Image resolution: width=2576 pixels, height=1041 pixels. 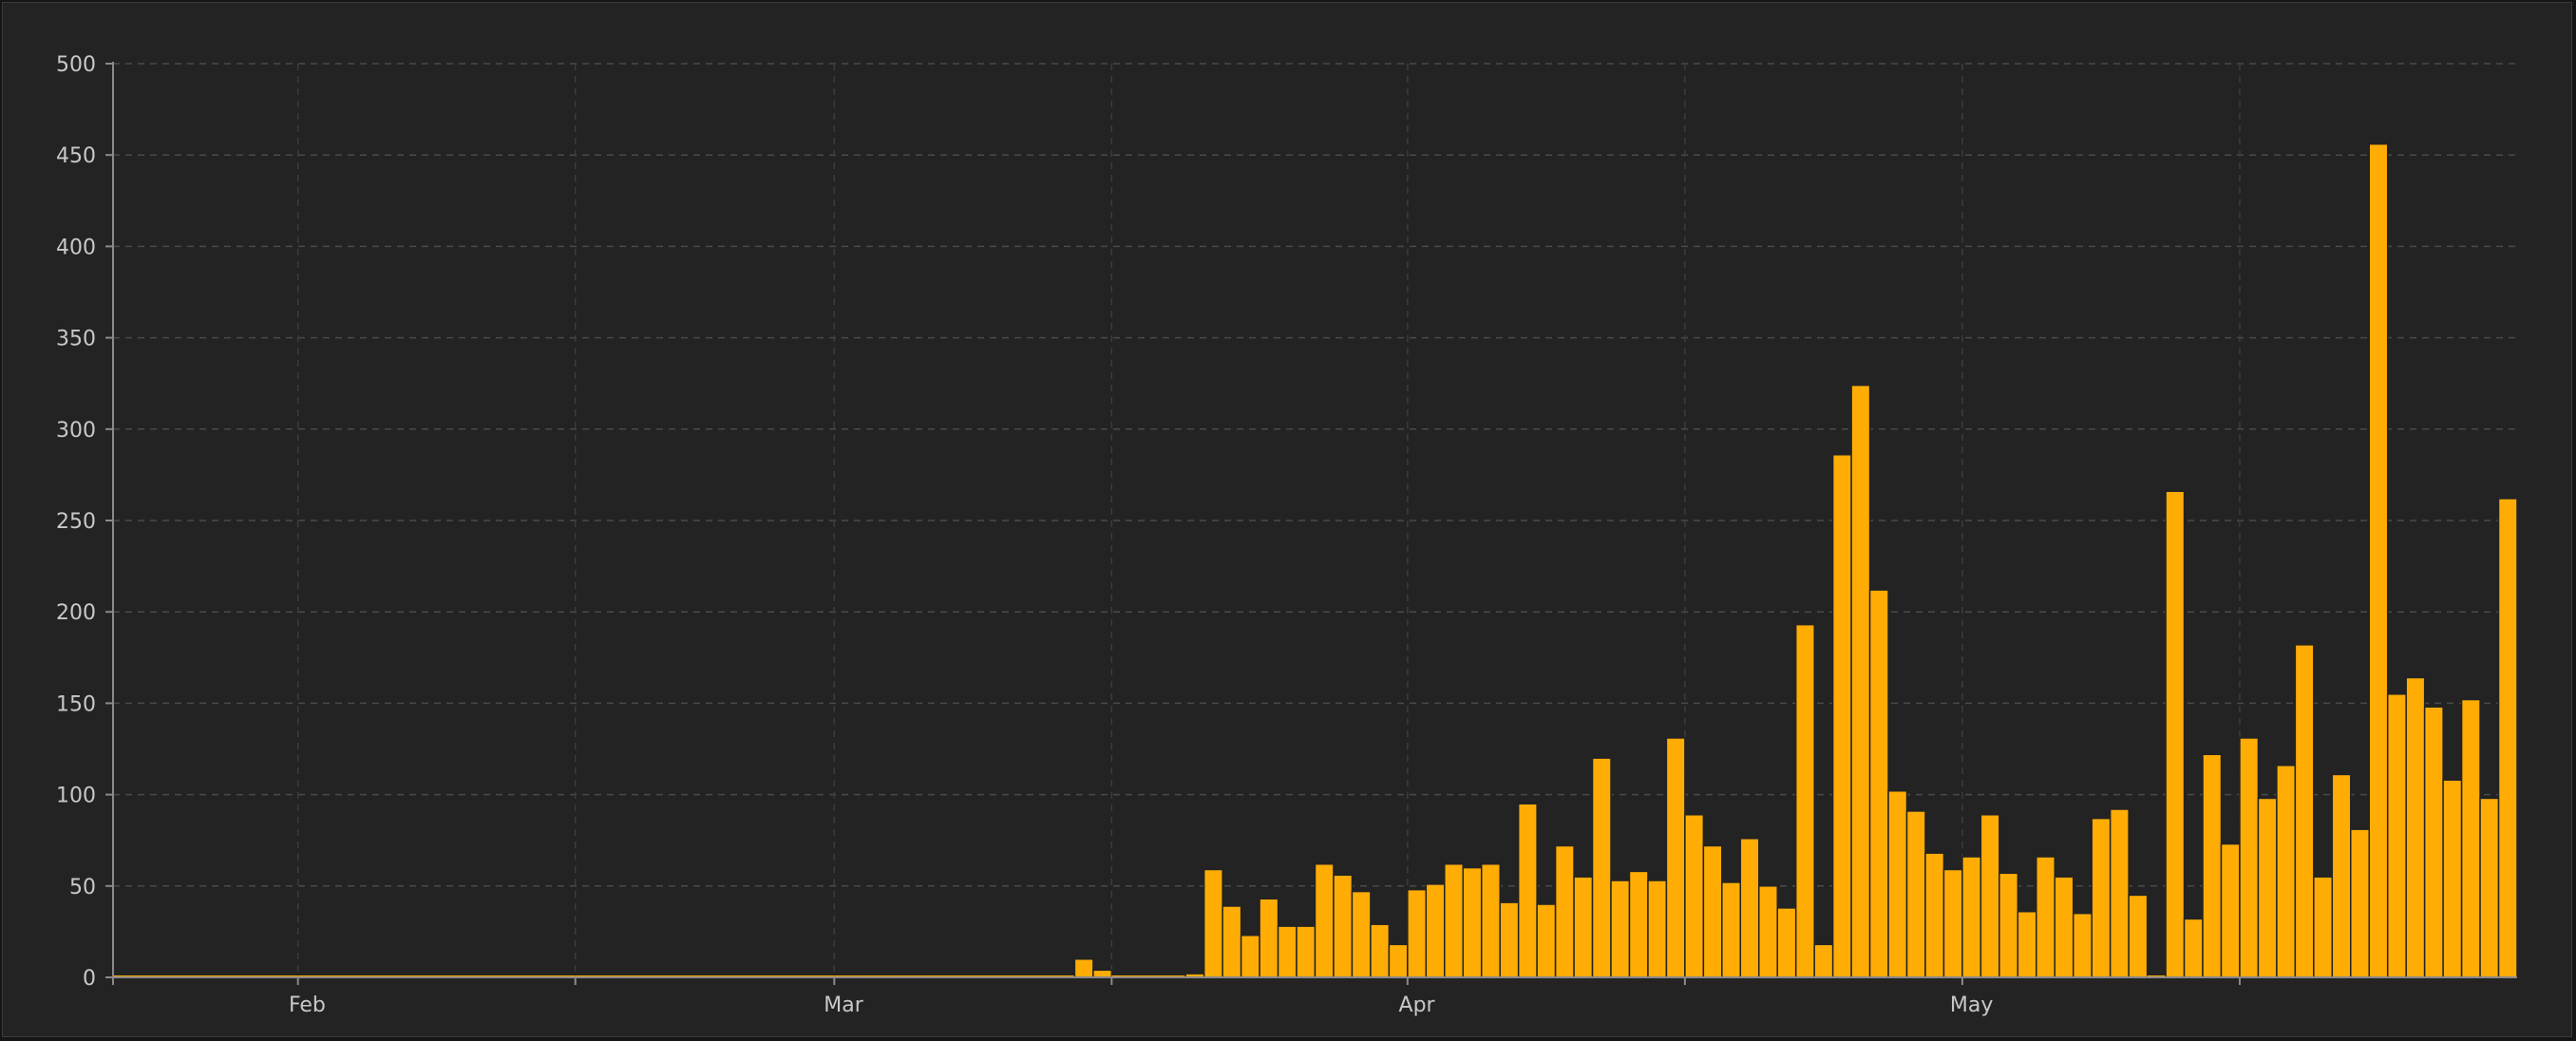 What do you see at coordinates (1417, 1005) in the screenshot?
I see `x-tick-label: Apr` at bounding box center [1417, 1005].